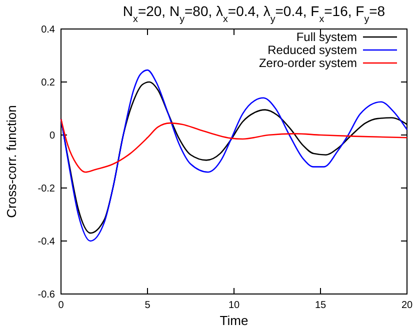 This screenshot has width=415, height=331. Describe the element at coordinates (47, 295) in the screenshot. I see `y-tick-label: -0.6` at that location.